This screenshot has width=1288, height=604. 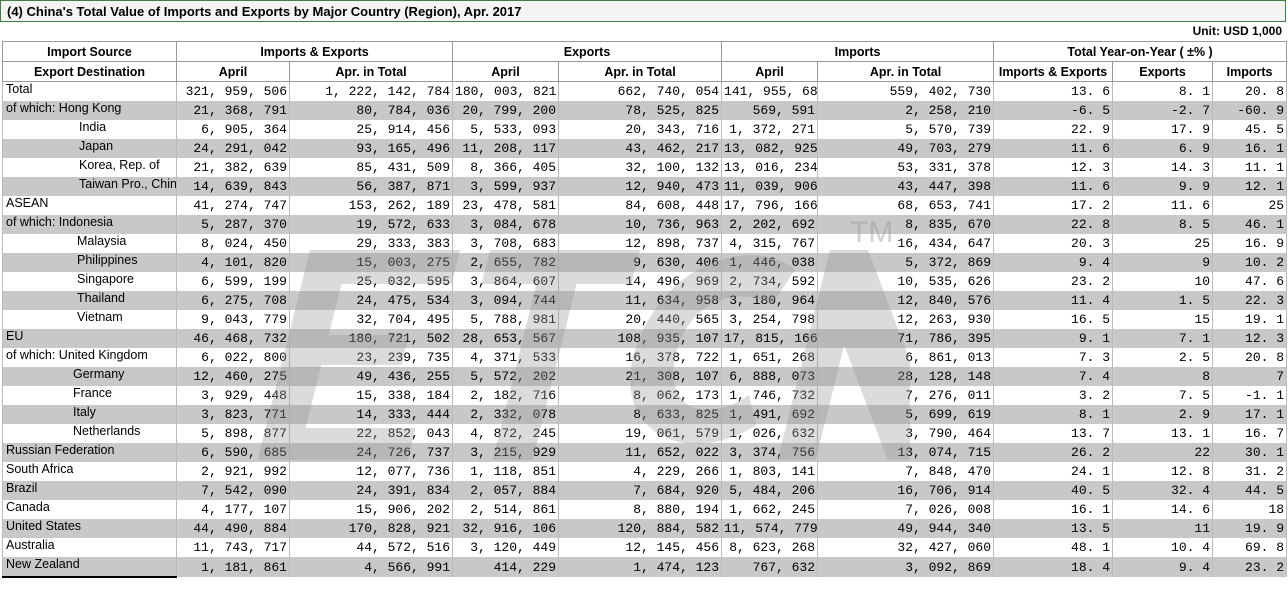 What do you see at coordinates (233, 509) in the screenshot?
I see `cell-ie-apr: 4, 177, 107` at bounding box center [233, 509].